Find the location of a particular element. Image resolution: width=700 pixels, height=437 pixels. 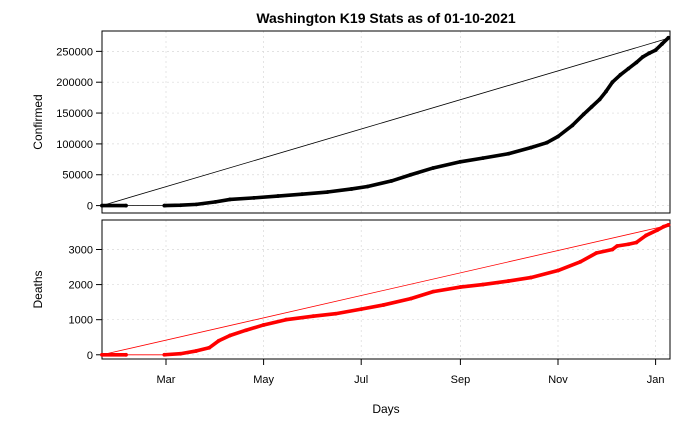

confirmed-ytick-label-4: 200000 is located at coordinates (74, 83).